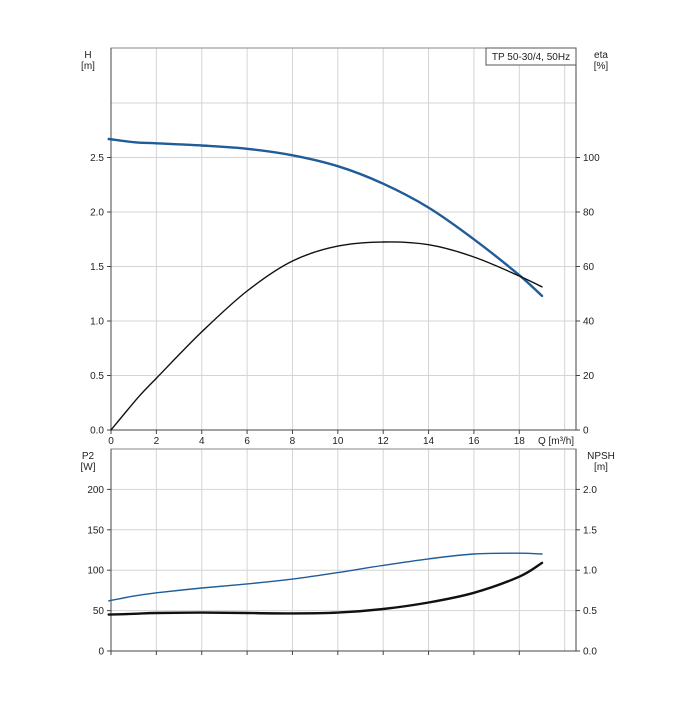  I want to click on y-right-tick-label: 1.5, so click(590, 530).